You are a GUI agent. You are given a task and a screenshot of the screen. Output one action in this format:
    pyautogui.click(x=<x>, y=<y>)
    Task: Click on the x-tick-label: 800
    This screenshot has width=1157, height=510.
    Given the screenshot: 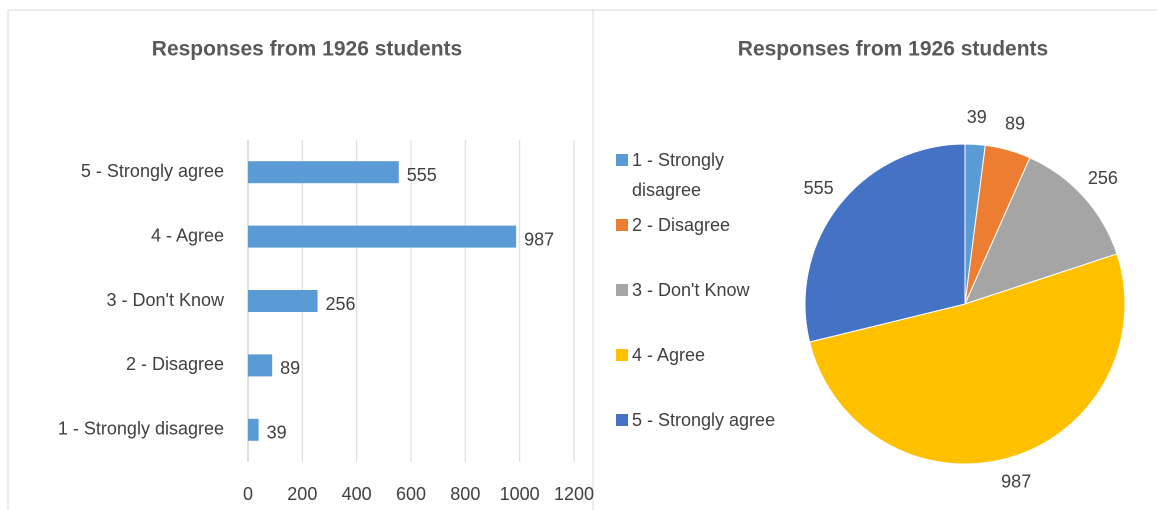 What is the action you would take?
    pyautogui.click(x=465, y=494)
    